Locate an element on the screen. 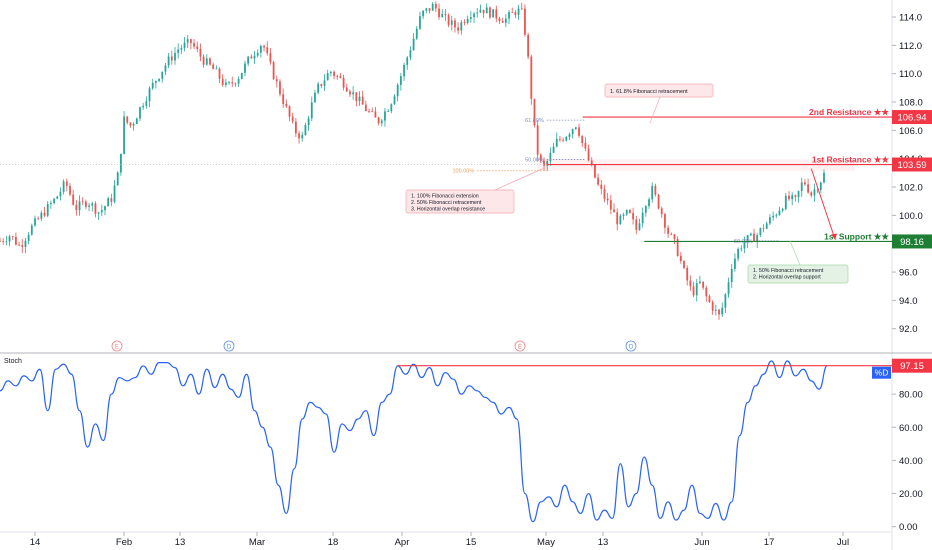 This screenshot has height=550, width=932. time-tick-label: Jun is located at coordinates (701, 542).